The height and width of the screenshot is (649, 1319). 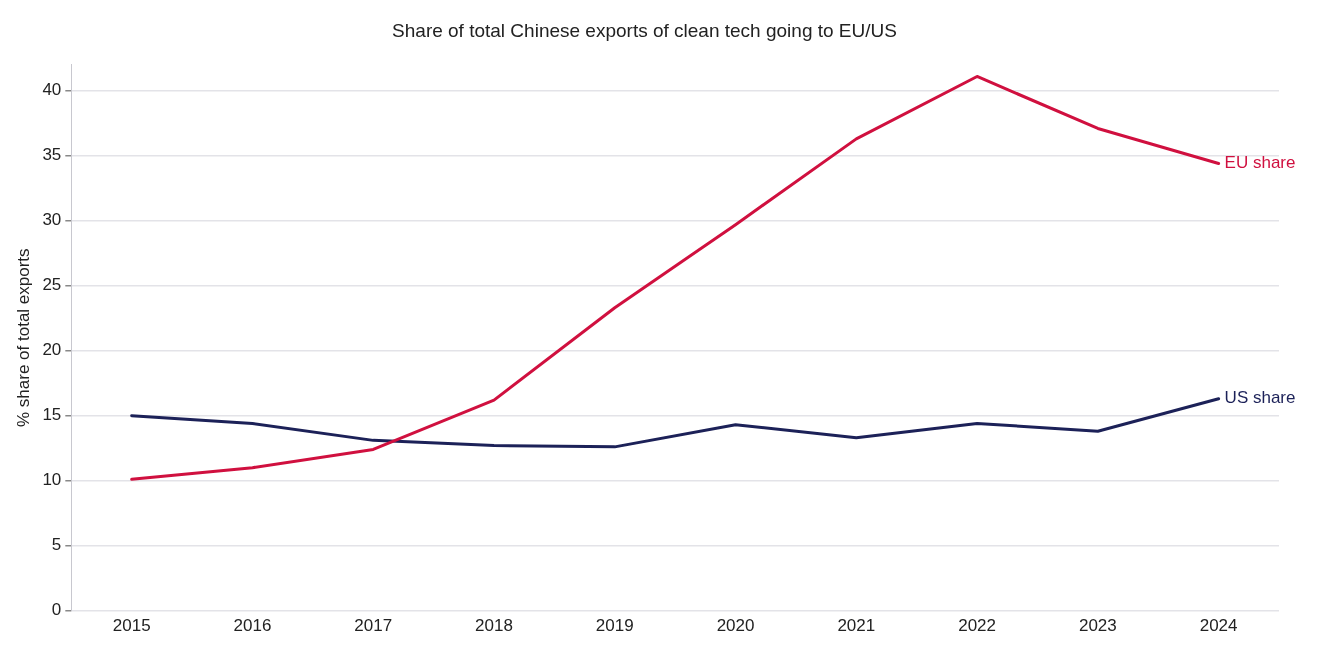 What do you see at coordinates (1097, 626) in the screenshot?
I see `x-tick-label: 2023` at bounding box center [1097, 626].